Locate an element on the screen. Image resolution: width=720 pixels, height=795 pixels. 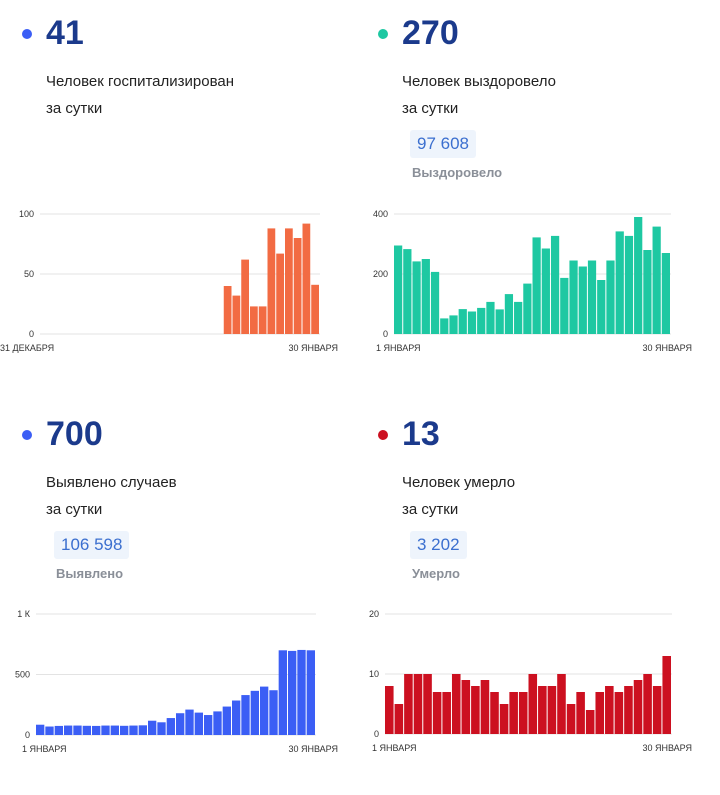
x-start-label: 31 ДЕКАБРЯ is located at coordinates (27, 348).